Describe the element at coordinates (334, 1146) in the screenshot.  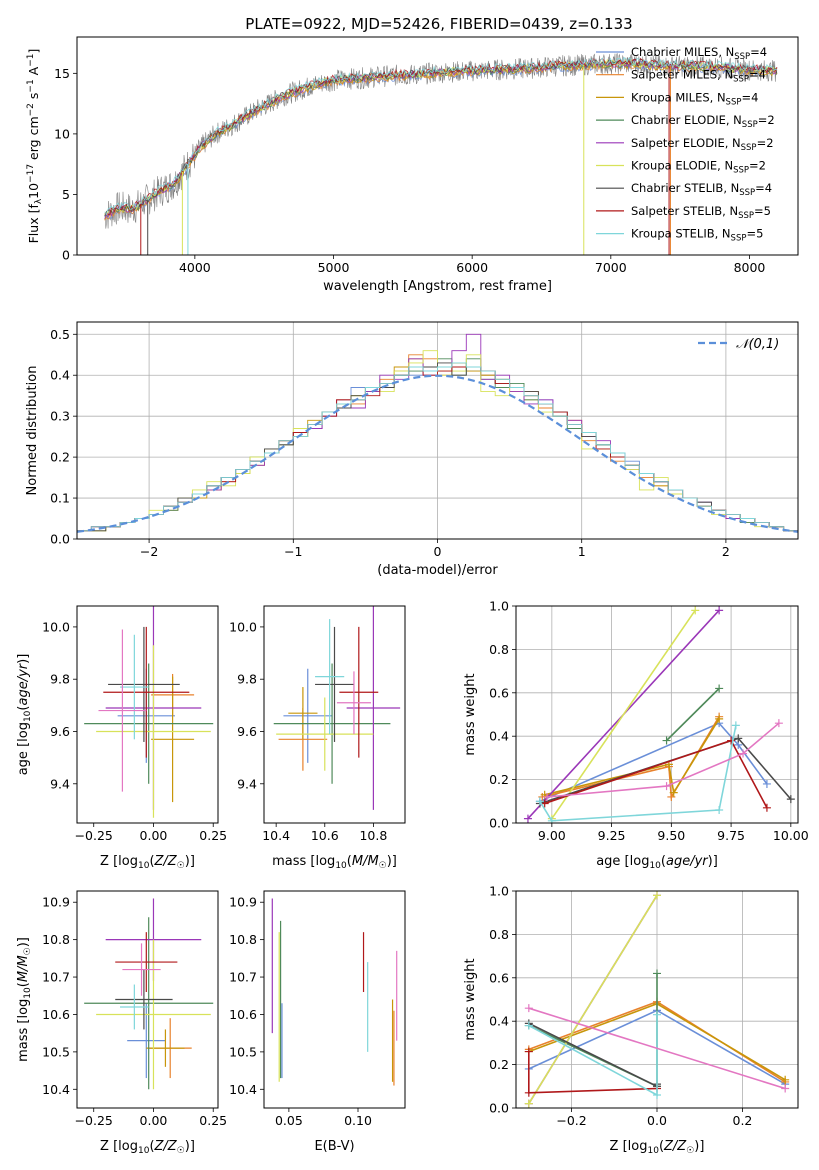
I see `x-axis-label: E(B-V)` at that location.